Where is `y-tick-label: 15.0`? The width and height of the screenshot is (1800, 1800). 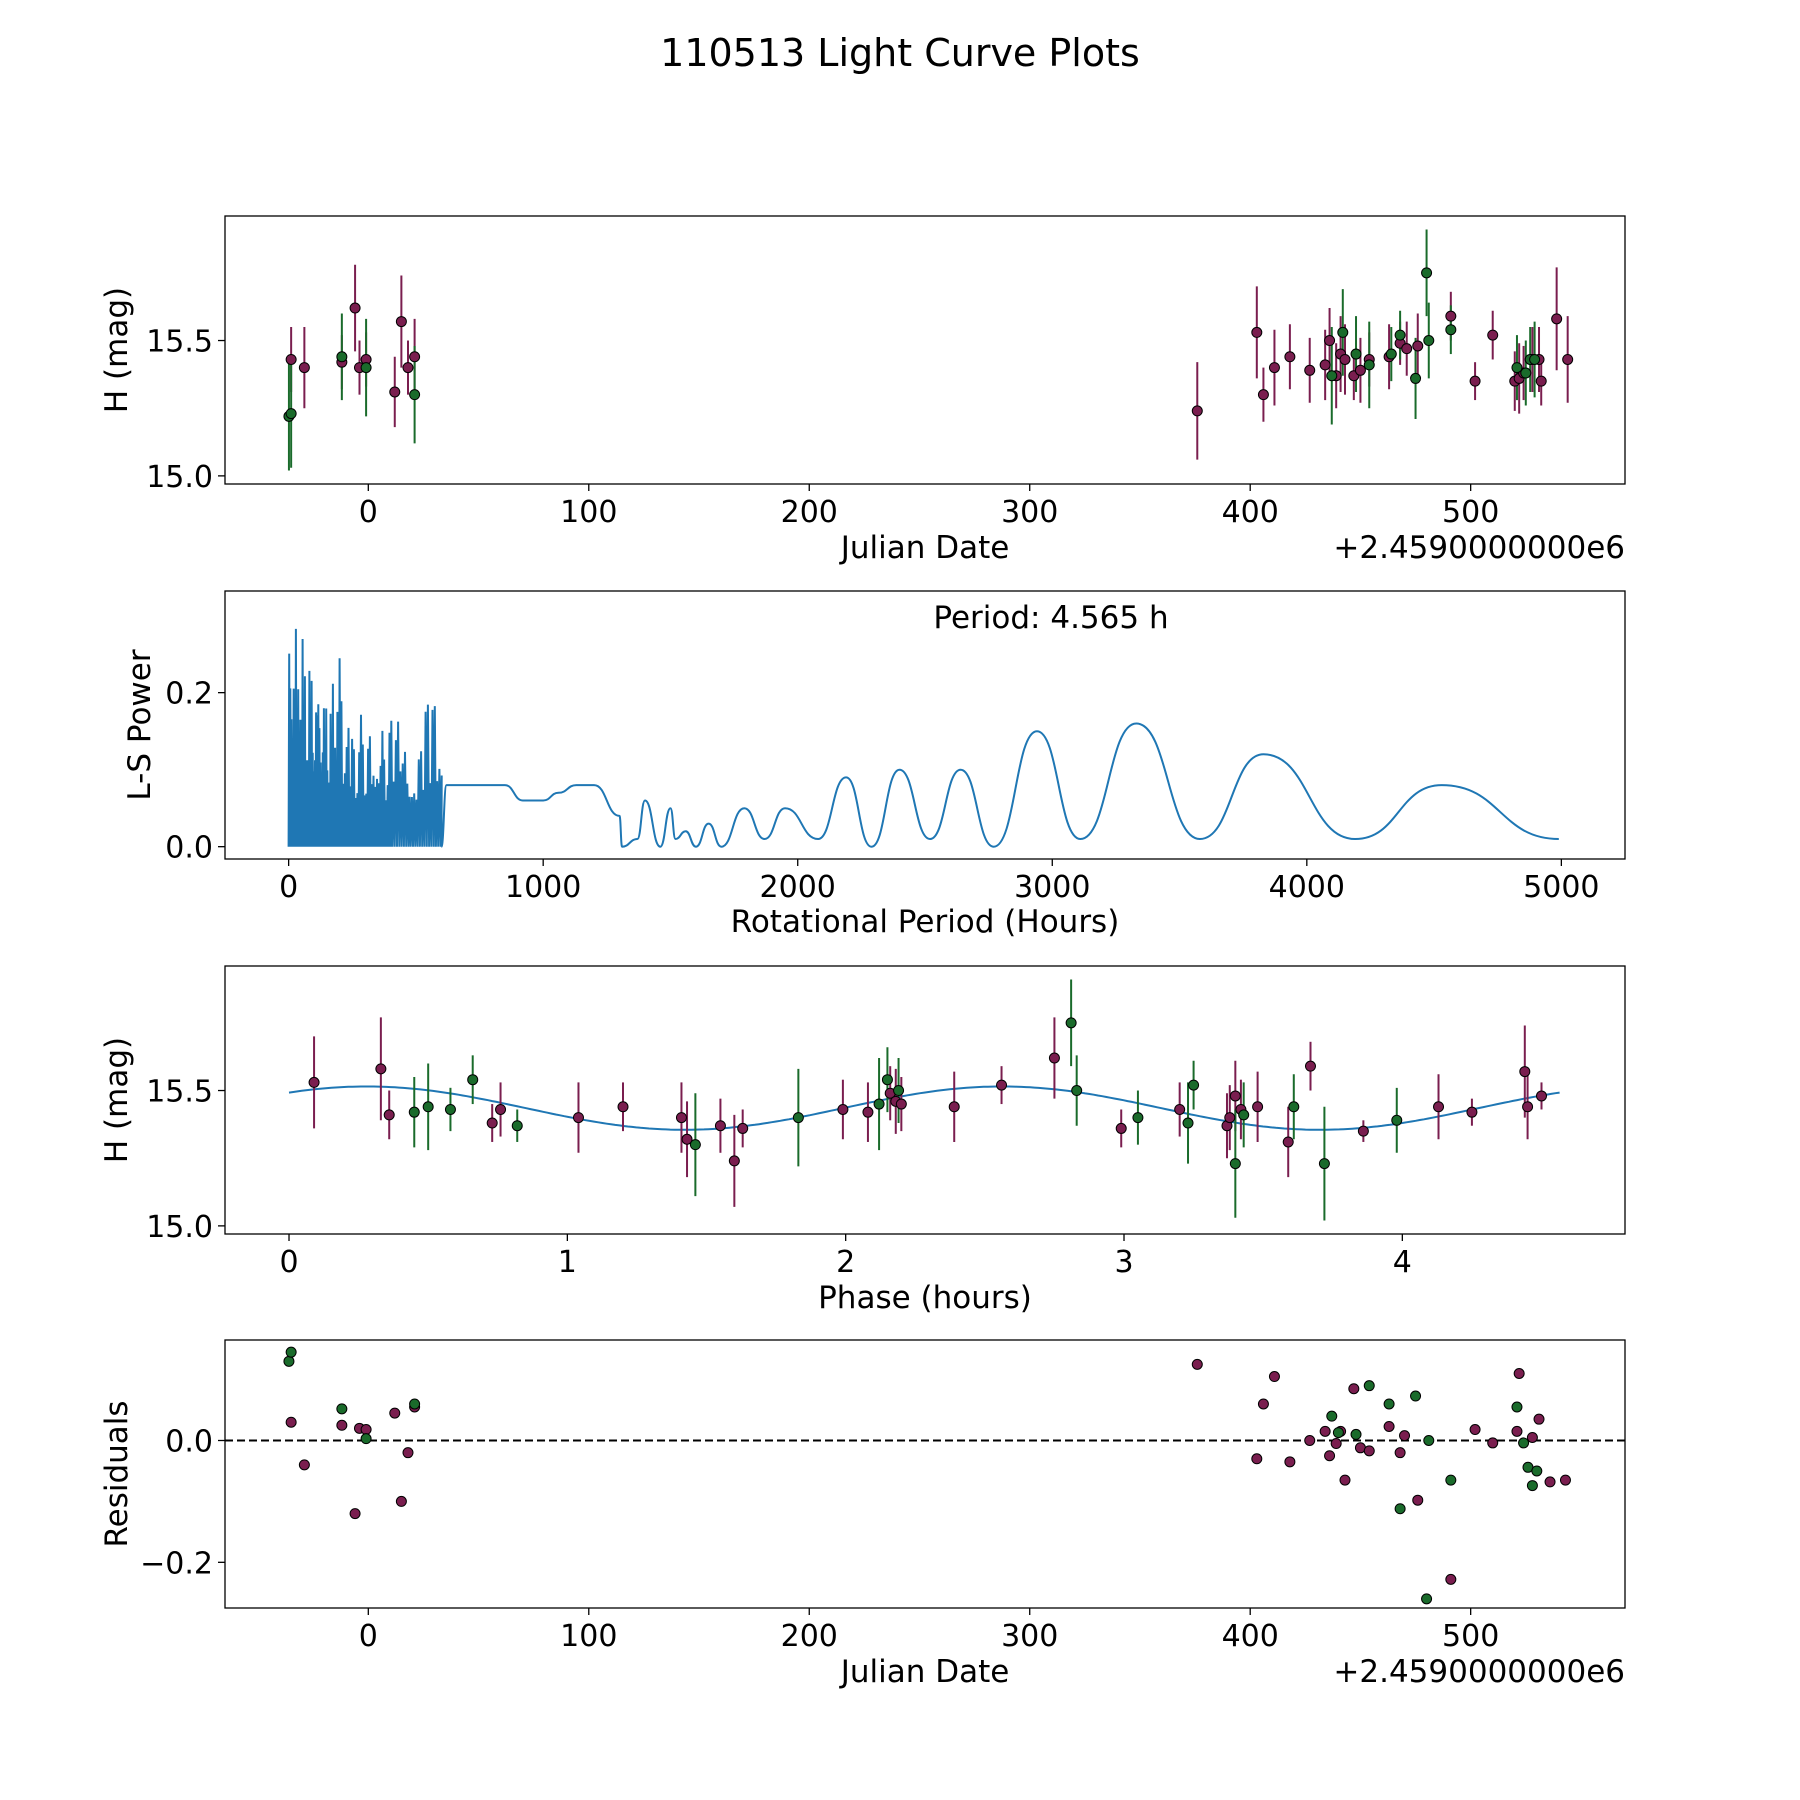
y-tick-label: 15.0 is located at coordinates (179, 1227).